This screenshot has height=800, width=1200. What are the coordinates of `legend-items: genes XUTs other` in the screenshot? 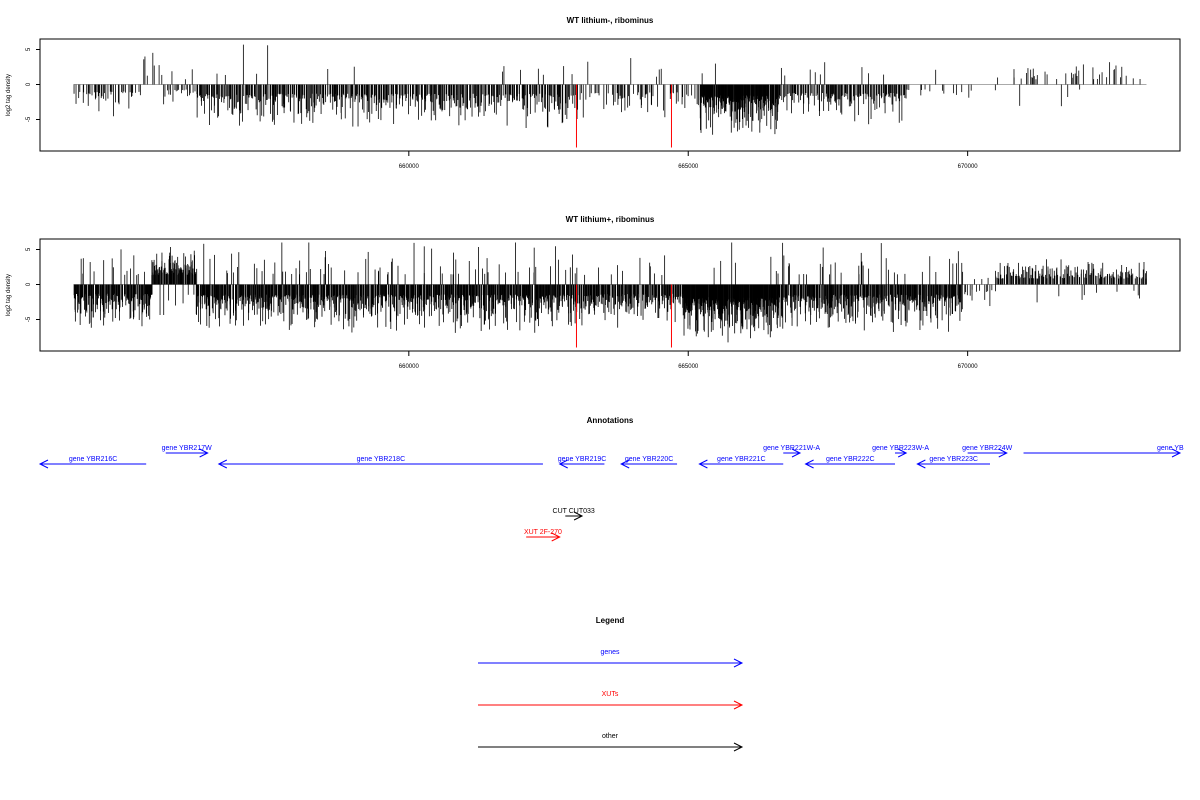 It's located at (610, 700).